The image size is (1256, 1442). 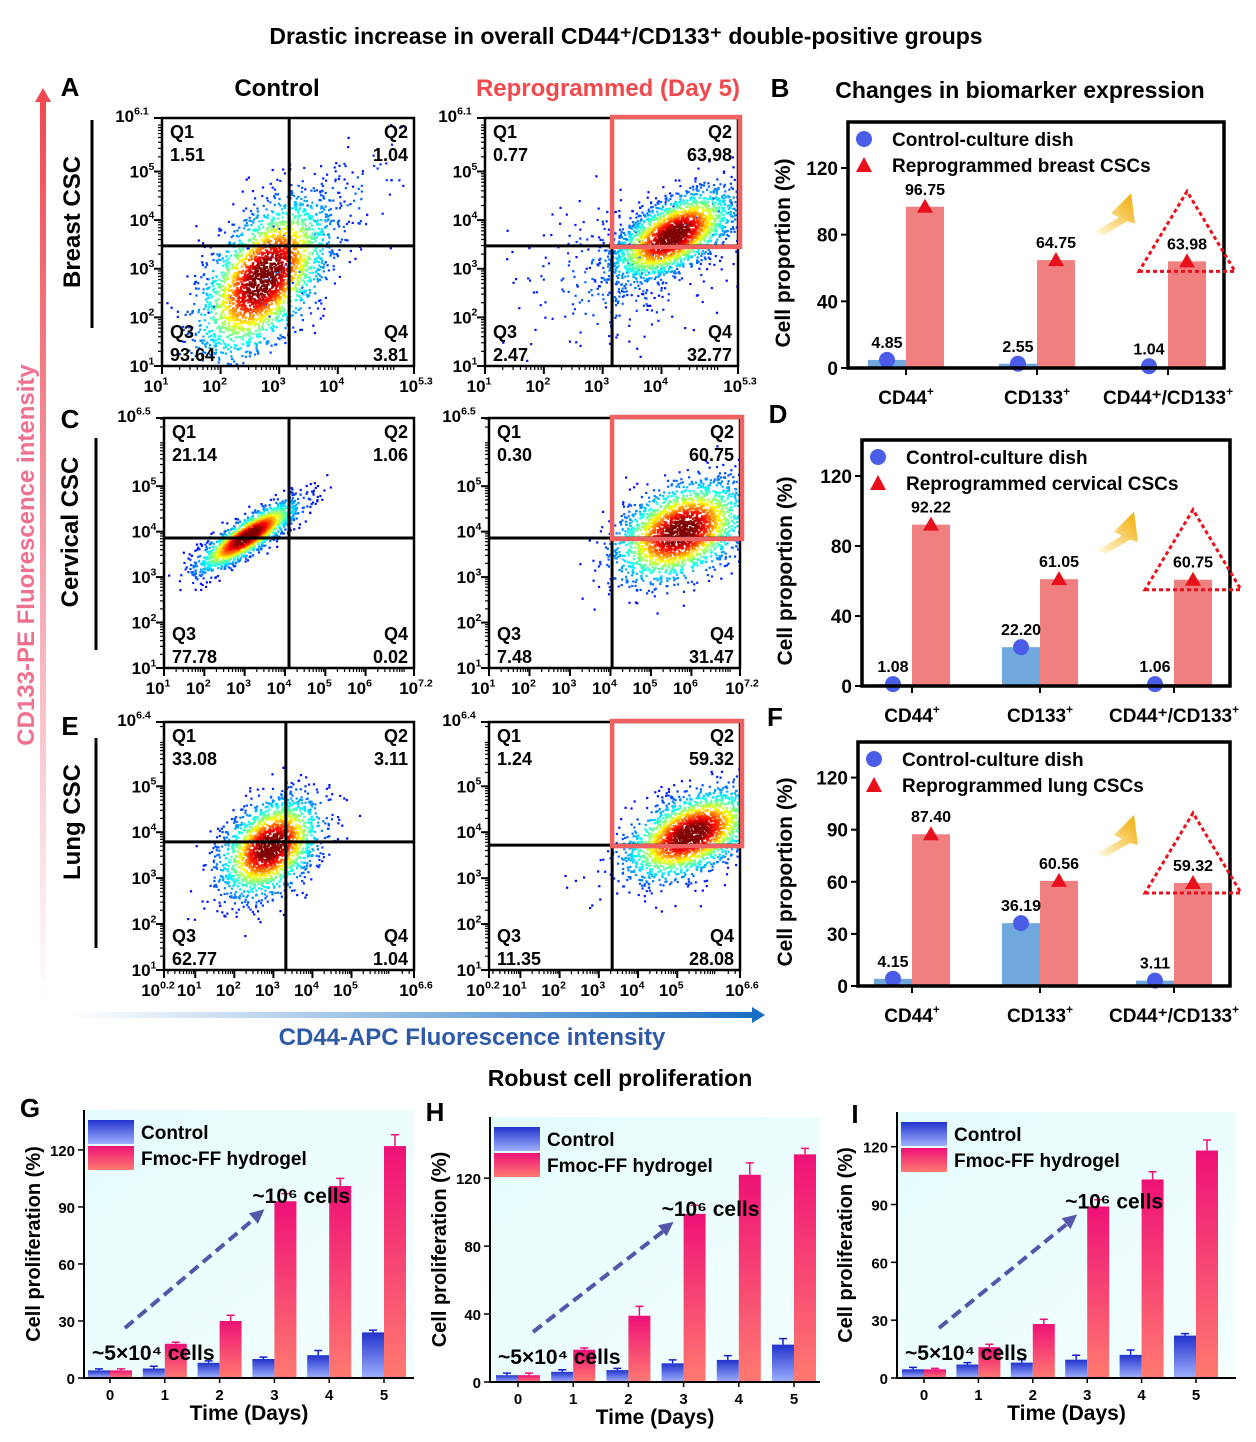 I want to click on x-axis-label: CD44-APC Fluorescence intensity, so click(x=472, y=1037).